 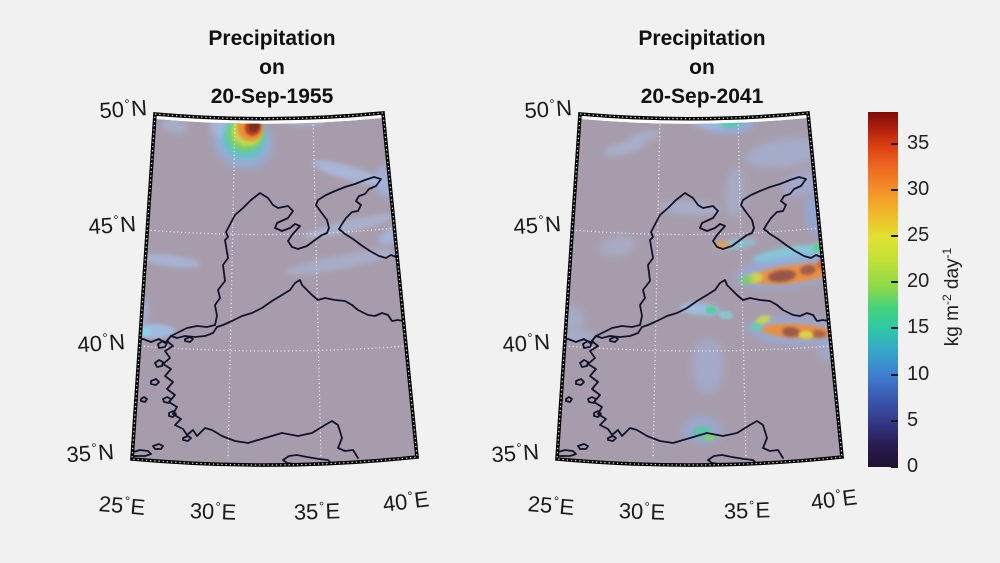 What do you see at coordinates (918, 188) in the screenshot?
I see `colorbar-tick-label: 30` at bounding box center [918, 188].